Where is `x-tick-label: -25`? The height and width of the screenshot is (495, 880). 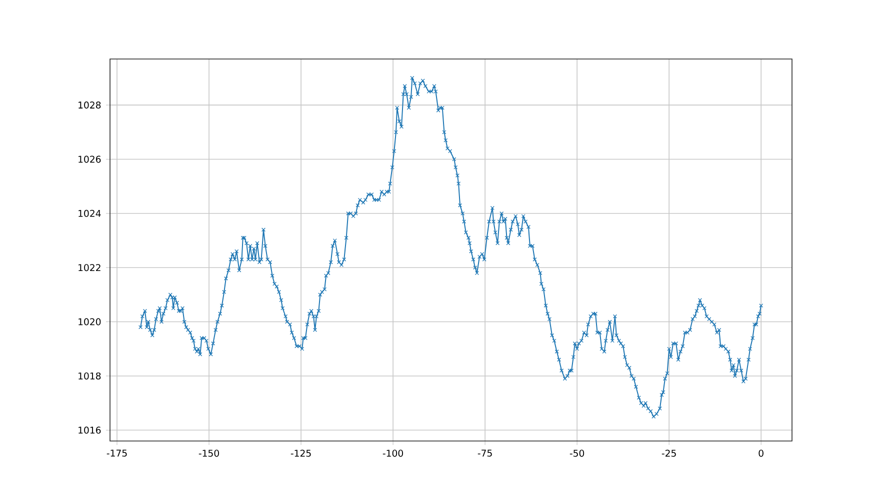 x-tick-label: -25 is located at coordinates (669, 453).